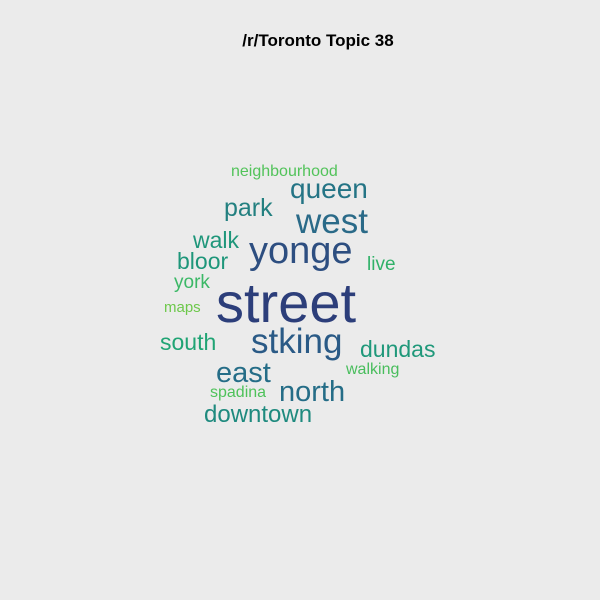 The image size is (600, 600). What do you see at coordinates (238, 392) in the screenshot?
I see `word-spadina: spadina` at bounding box center [238, 392].